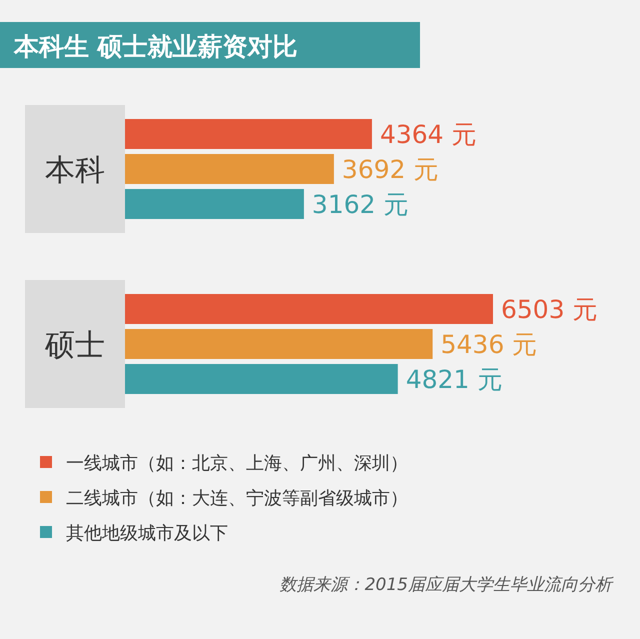 The height and width of the screenshot is (639, 640). What do you see at coordinates (155, 46) in the screenshot?
I see `chart-title: 本科生 硕士就业薪资对比` at bounding box center [155, 46].